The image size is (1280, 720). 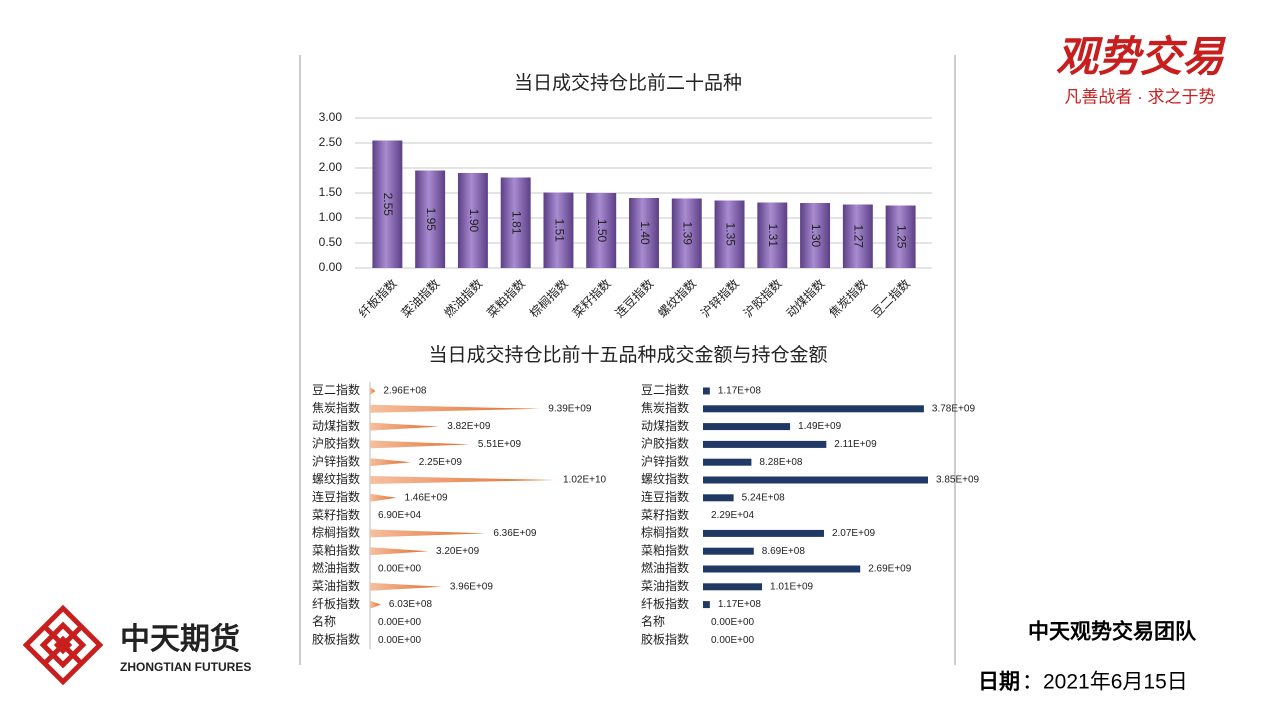 What do you see at coordinates (336, 425) in the screenshot?
I see `category-label: 动煤指数` at bounding box center [336, 425].